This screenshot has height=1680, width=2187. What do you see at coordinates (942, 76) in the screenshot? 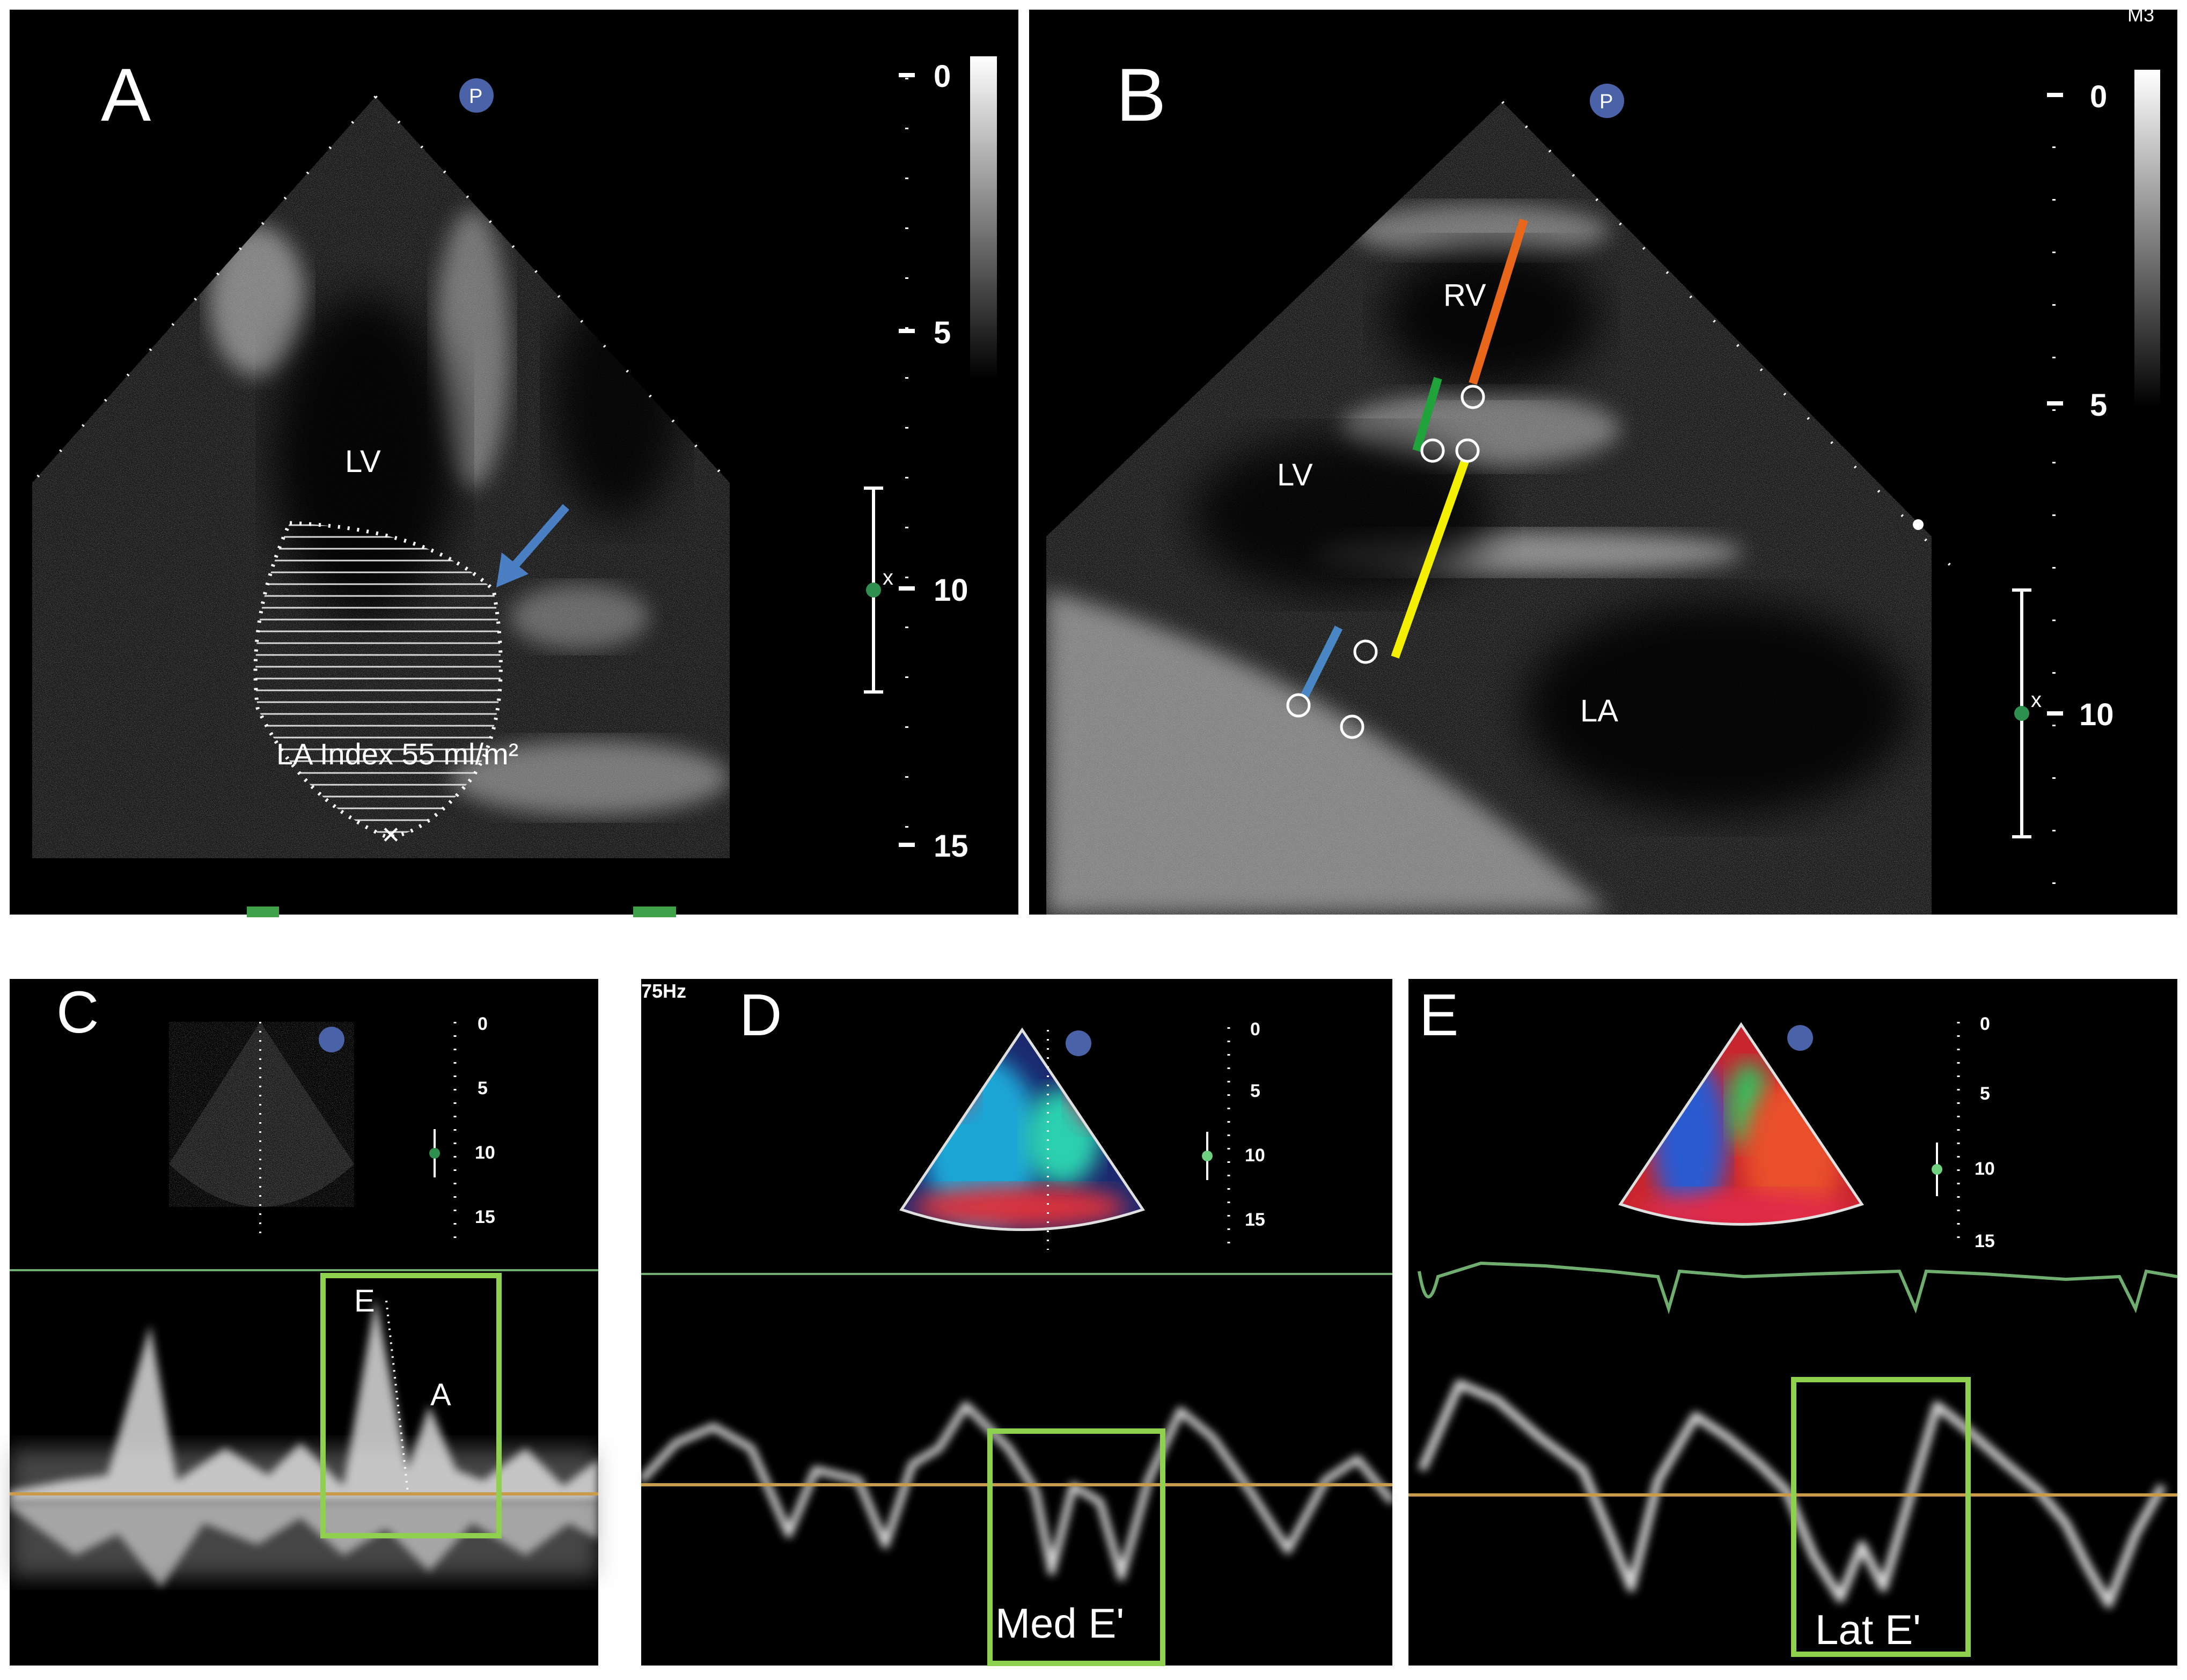
I see `panel-a-depth-tick-0: 0` at bounding box center [942, 76].